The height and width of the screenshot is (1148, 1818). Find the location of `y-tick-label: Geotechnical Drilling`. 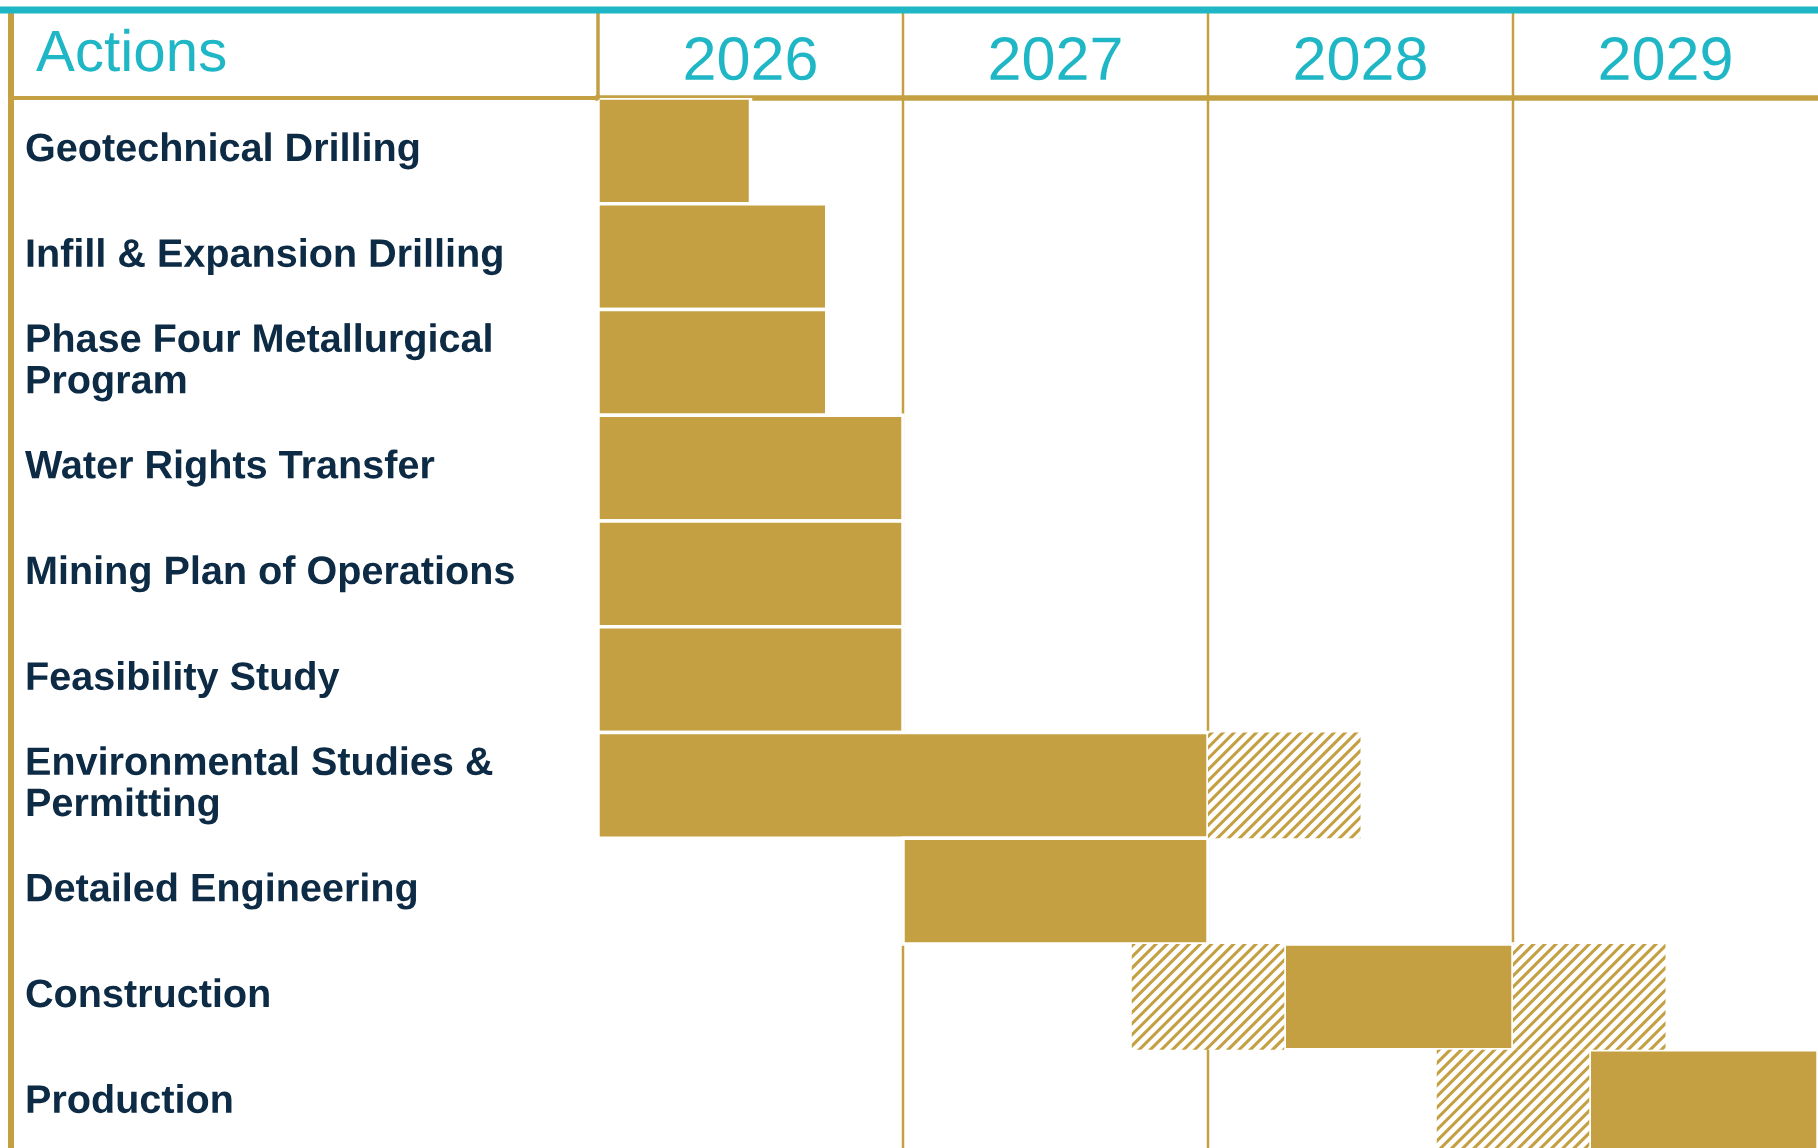

y-tick-label: Geotechnical Drilling is located at coordinates (222, 151).